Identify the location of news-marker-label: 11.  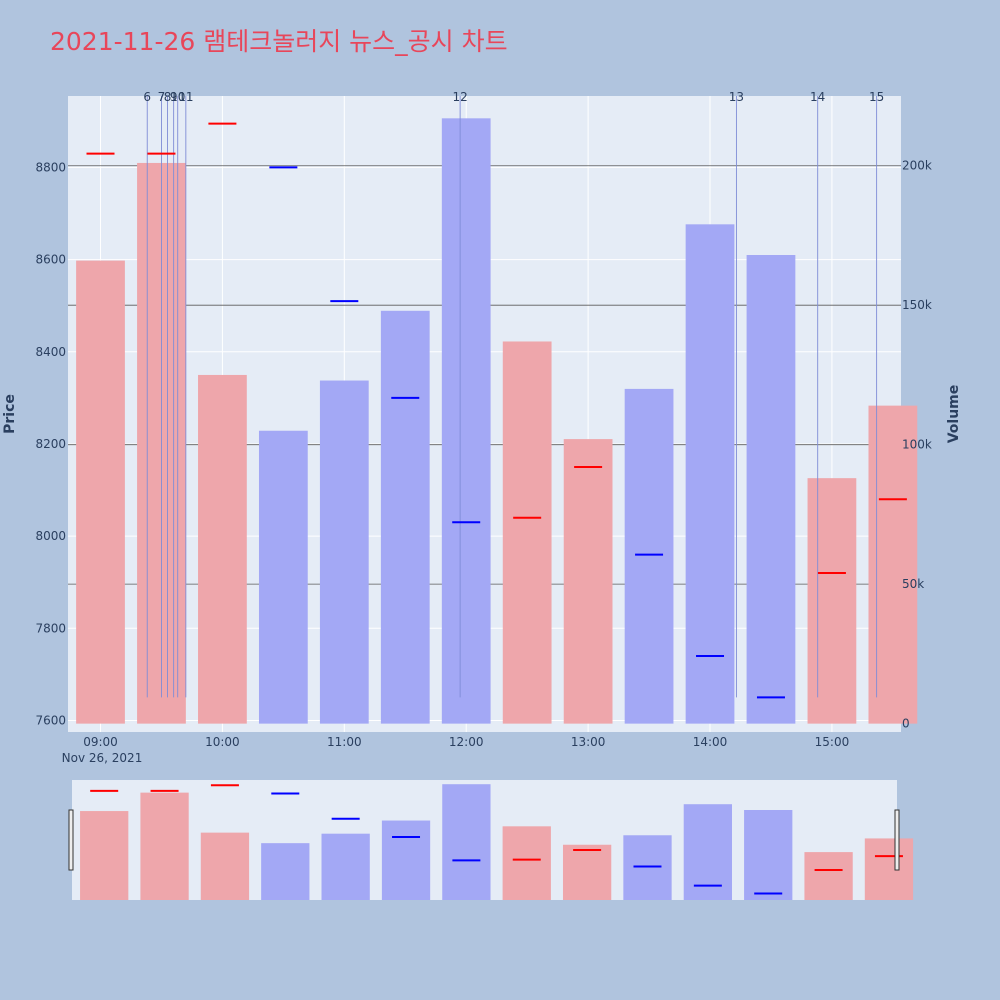
(185, 97).